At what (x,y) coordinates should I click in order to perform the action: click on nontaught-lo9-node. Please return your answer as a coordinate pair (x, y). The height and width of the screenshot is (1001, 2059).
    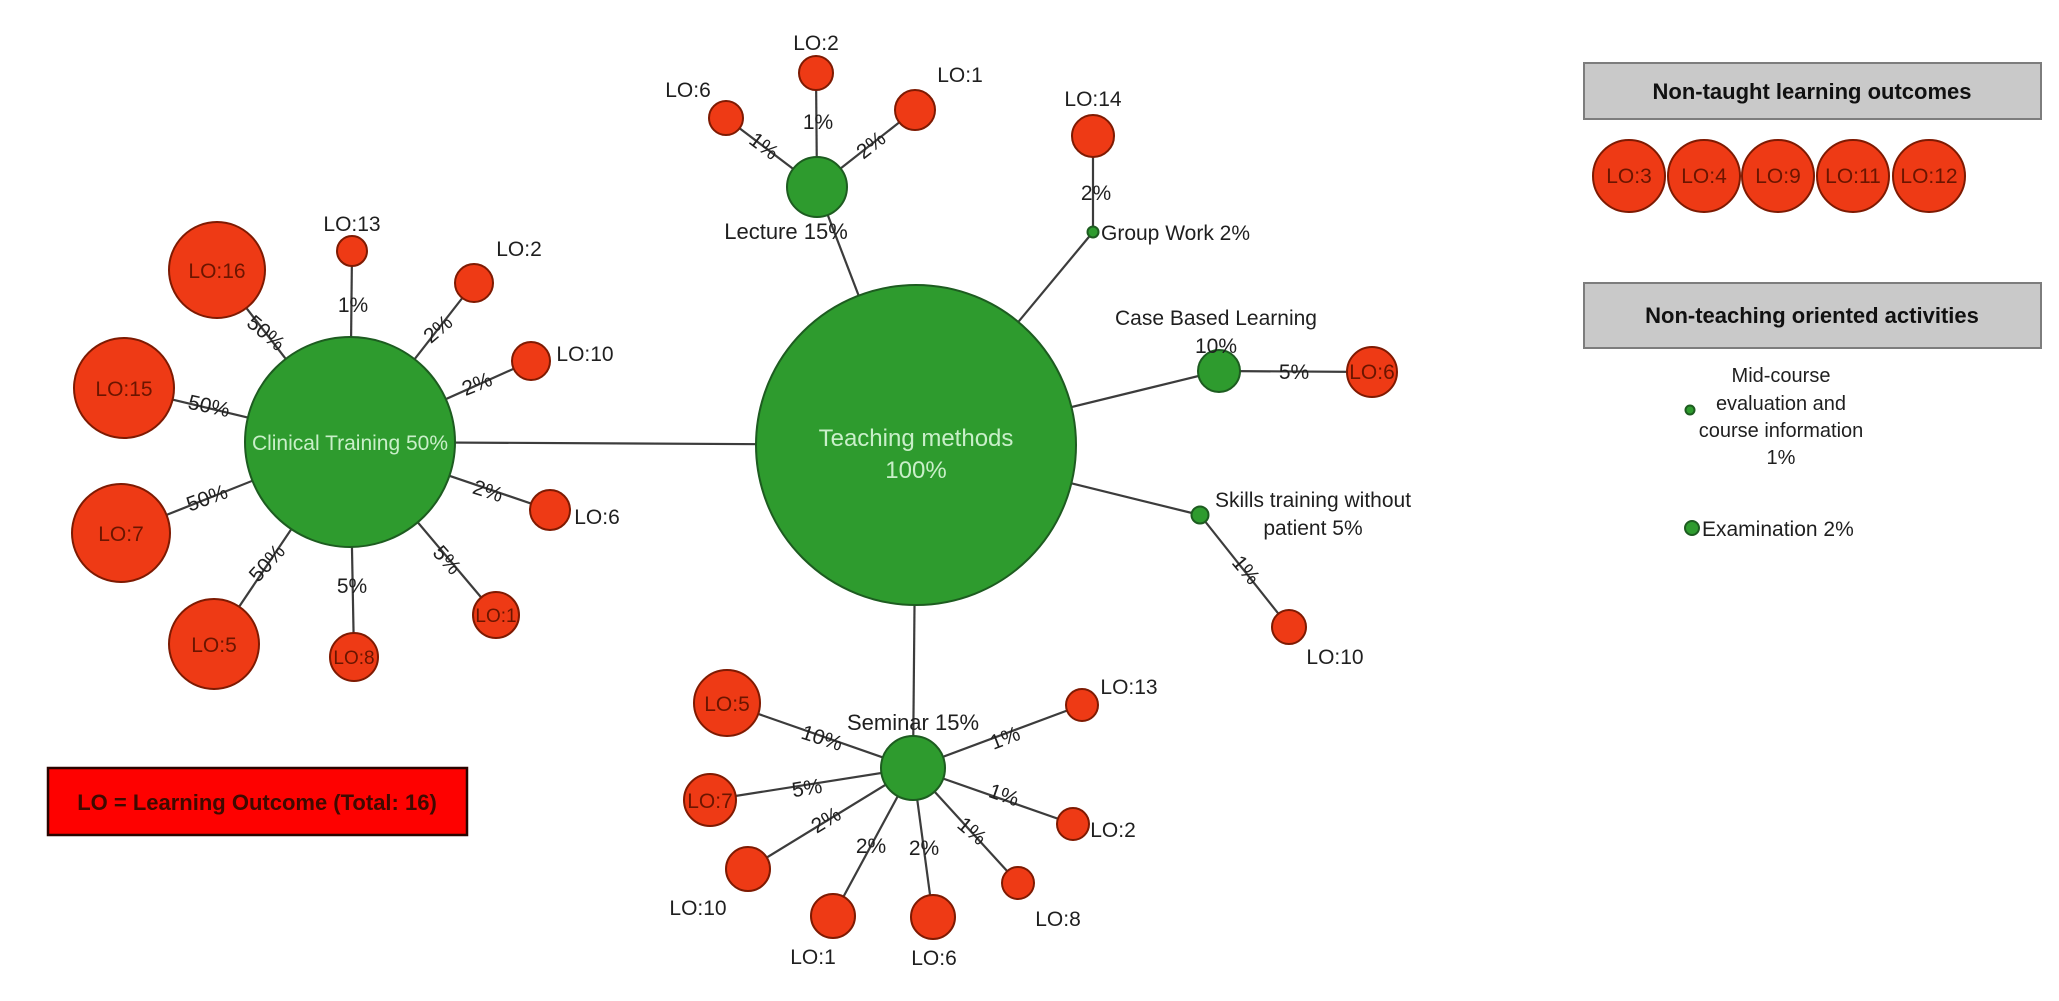
    Looking at the image, I should click on (1778, 176).